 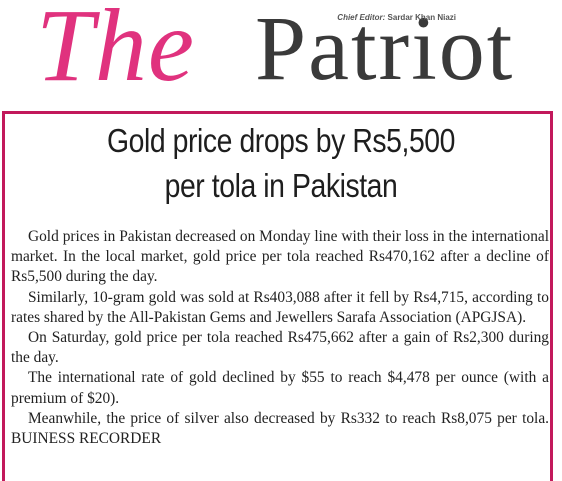 I want to click on chief-editor-name: Sardar Khan Niazi, so click(x=421, y=17).